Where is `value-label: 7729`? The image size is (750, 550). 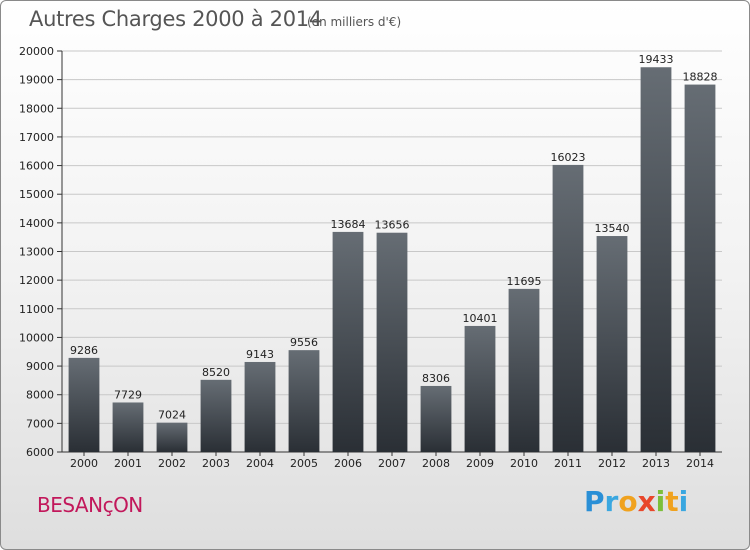
value-label: 7729 is located at coordinates (128, 394).